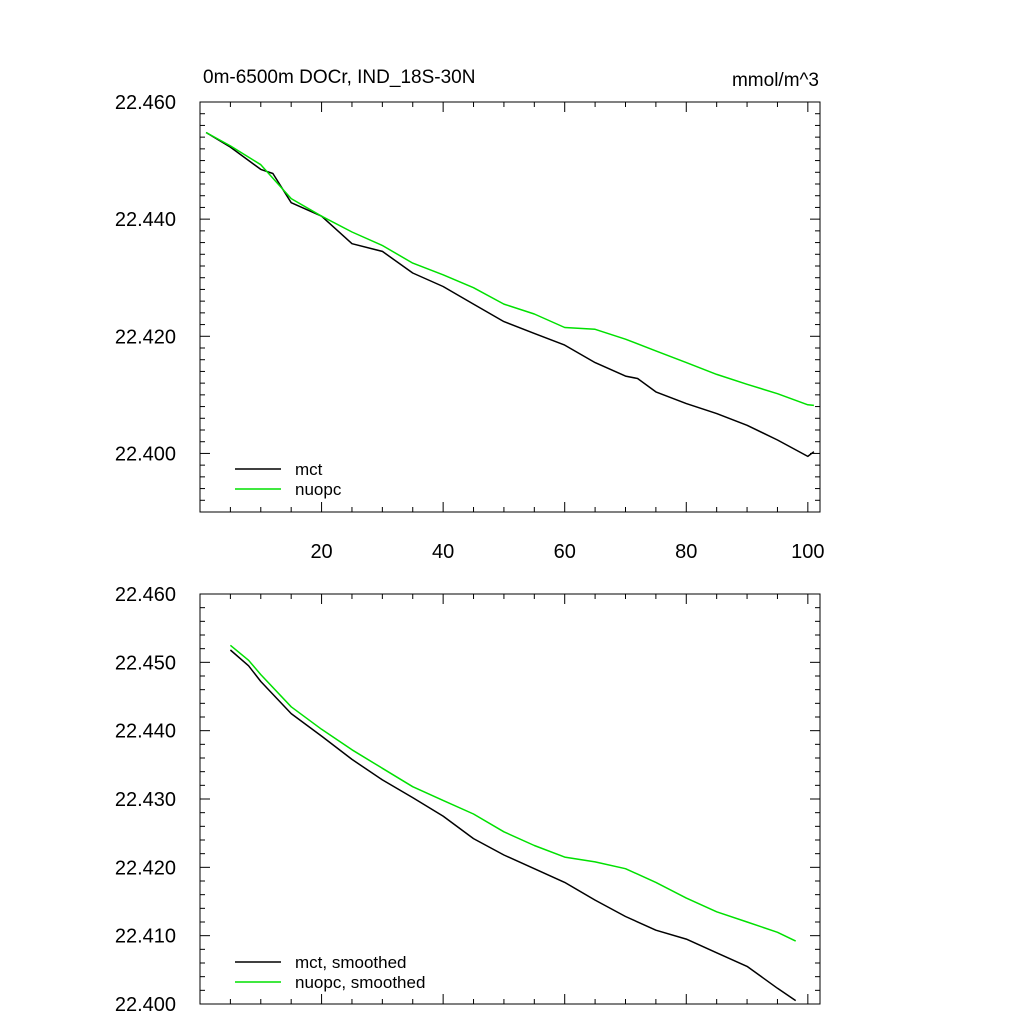 The image size is (1024, 1024). I want to click on legend-label: nuopc, smoothed, so click(360, 982).